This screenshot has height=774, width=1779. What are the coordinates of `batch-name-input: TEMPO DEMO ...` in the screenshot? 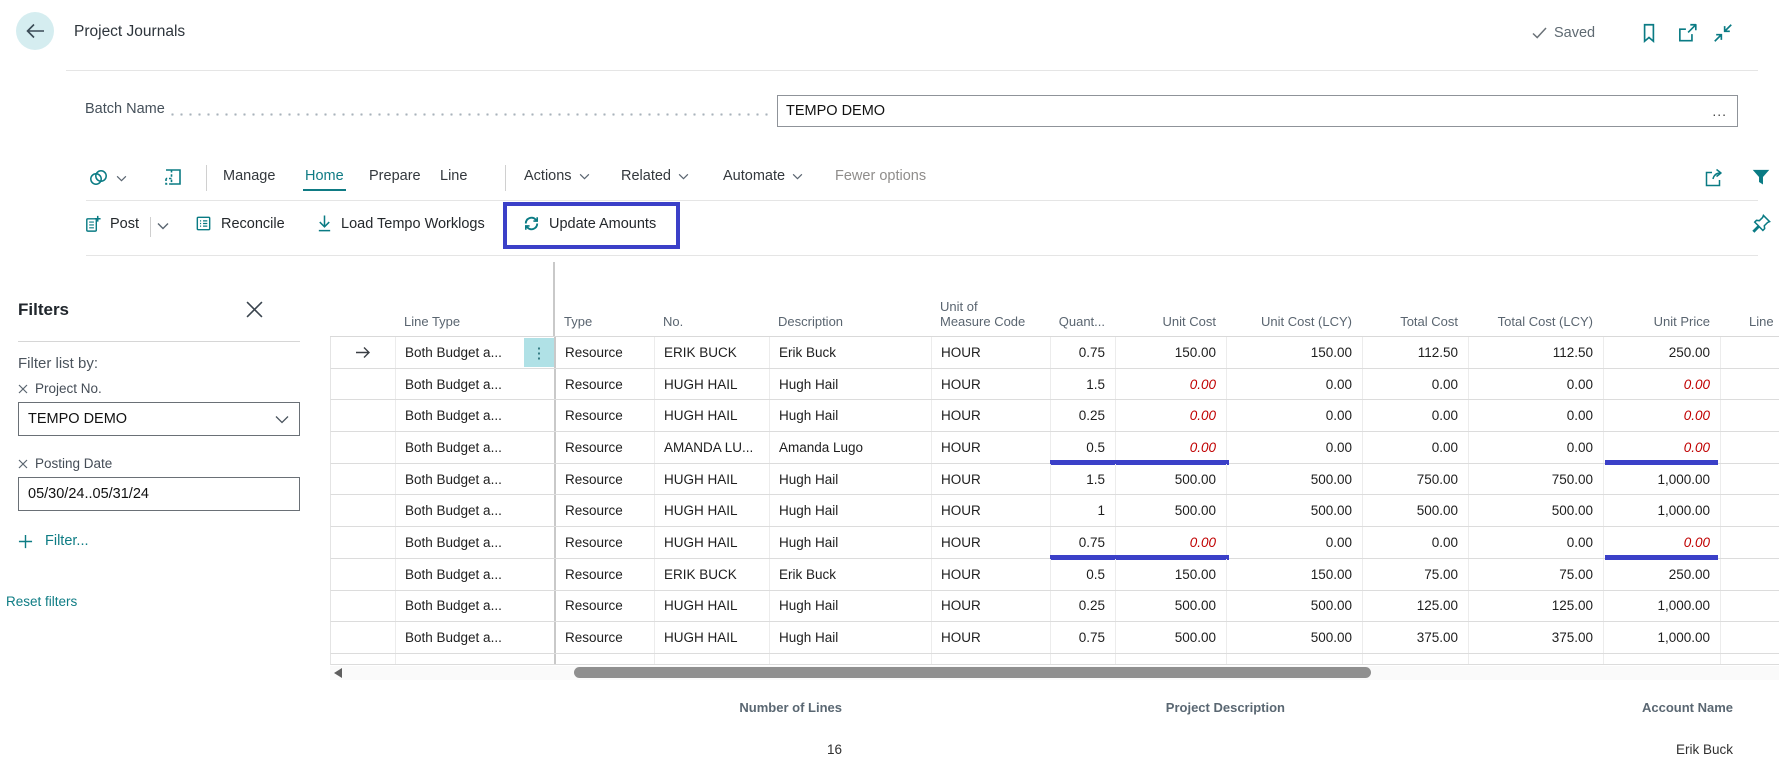 It's located at (1257, 111).